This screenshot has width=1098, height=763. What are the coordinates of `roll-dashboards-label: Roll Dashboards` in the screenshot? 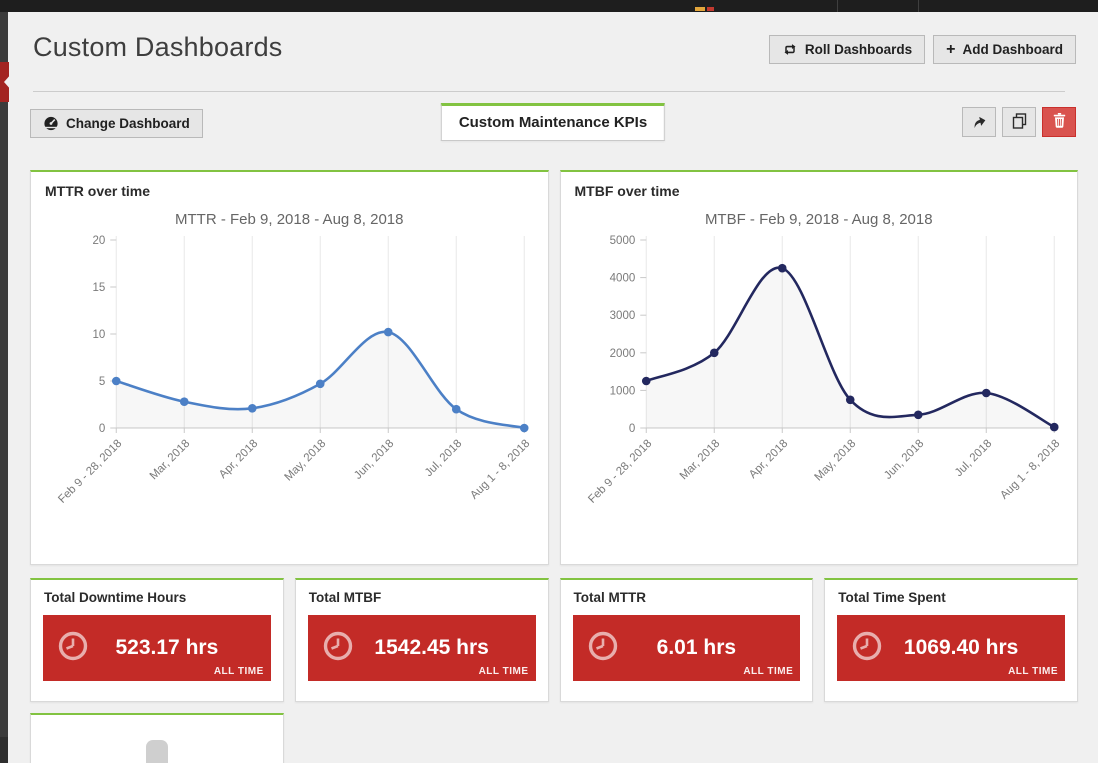 It's located at (858, 49).